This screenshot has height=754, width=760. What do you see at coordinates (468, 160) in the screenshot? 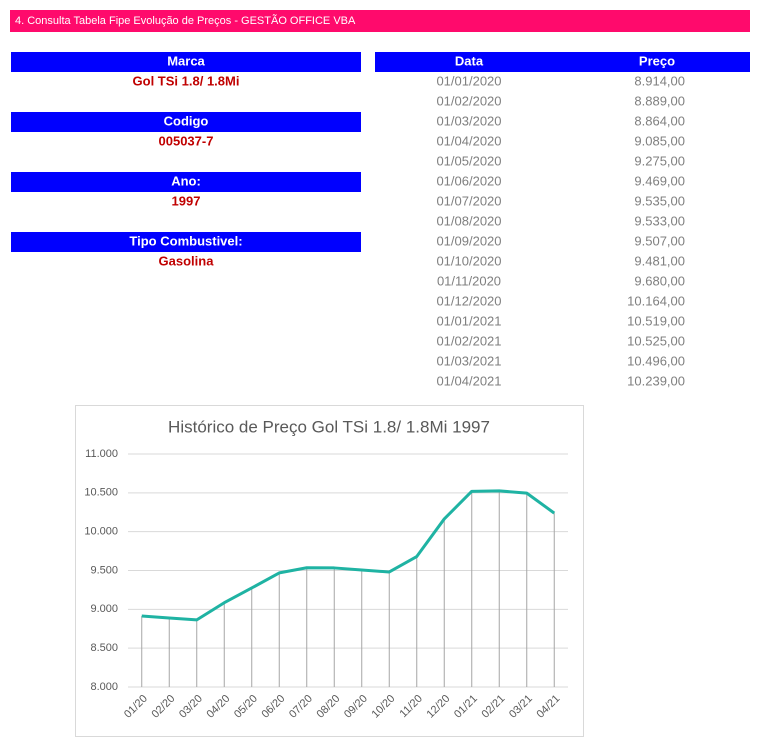
I see `date-cell: 01/05/2020` at bounding box center [468, 160].